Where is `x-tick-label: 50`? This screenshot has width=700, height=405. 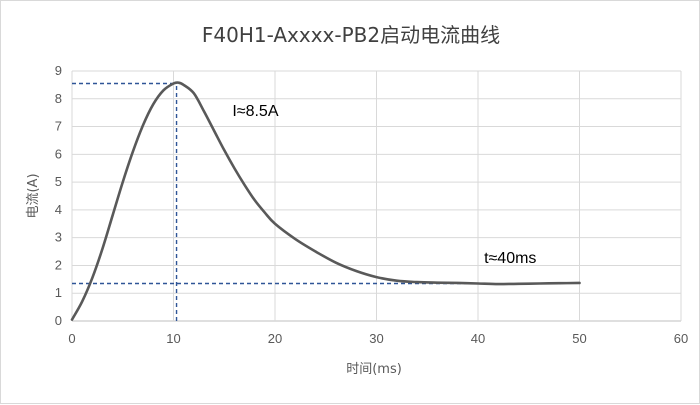
x-tick-label: 50 is located at coordinates (579, 338).